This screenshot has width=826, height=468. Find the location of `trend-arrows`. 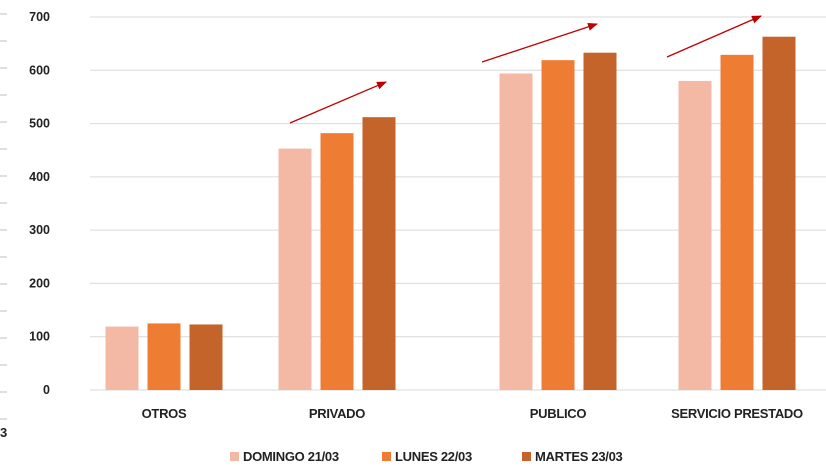

trend-arrows is located at coordinates (525, 69).